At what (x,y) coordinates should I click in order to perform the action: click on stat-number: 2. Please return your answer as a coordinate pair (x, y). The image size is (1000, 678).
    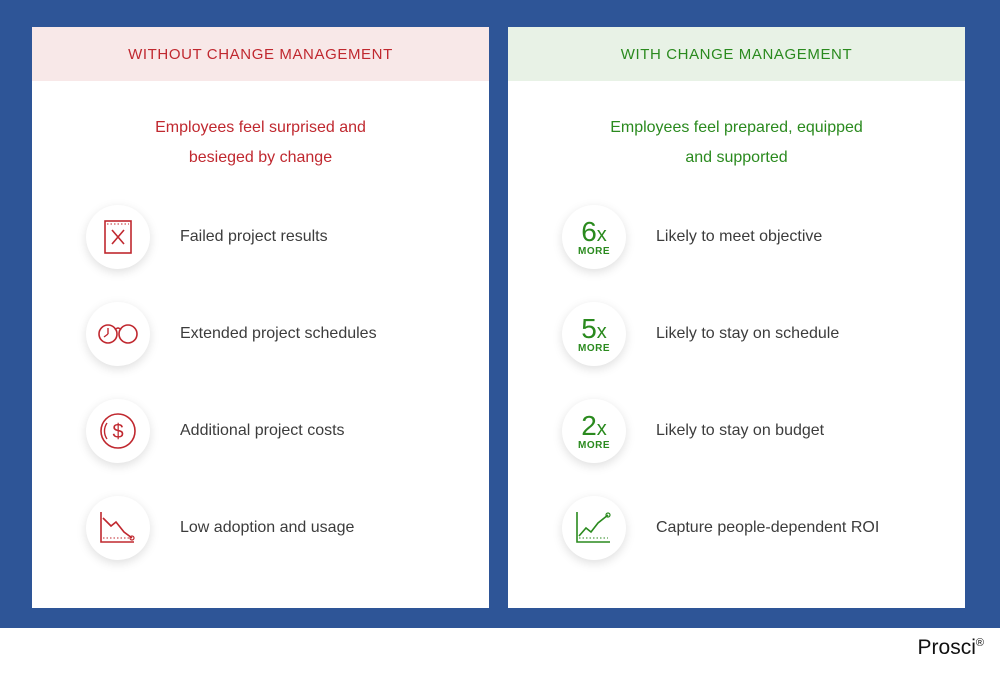
    Looking at the image, I should click on (589, 425).